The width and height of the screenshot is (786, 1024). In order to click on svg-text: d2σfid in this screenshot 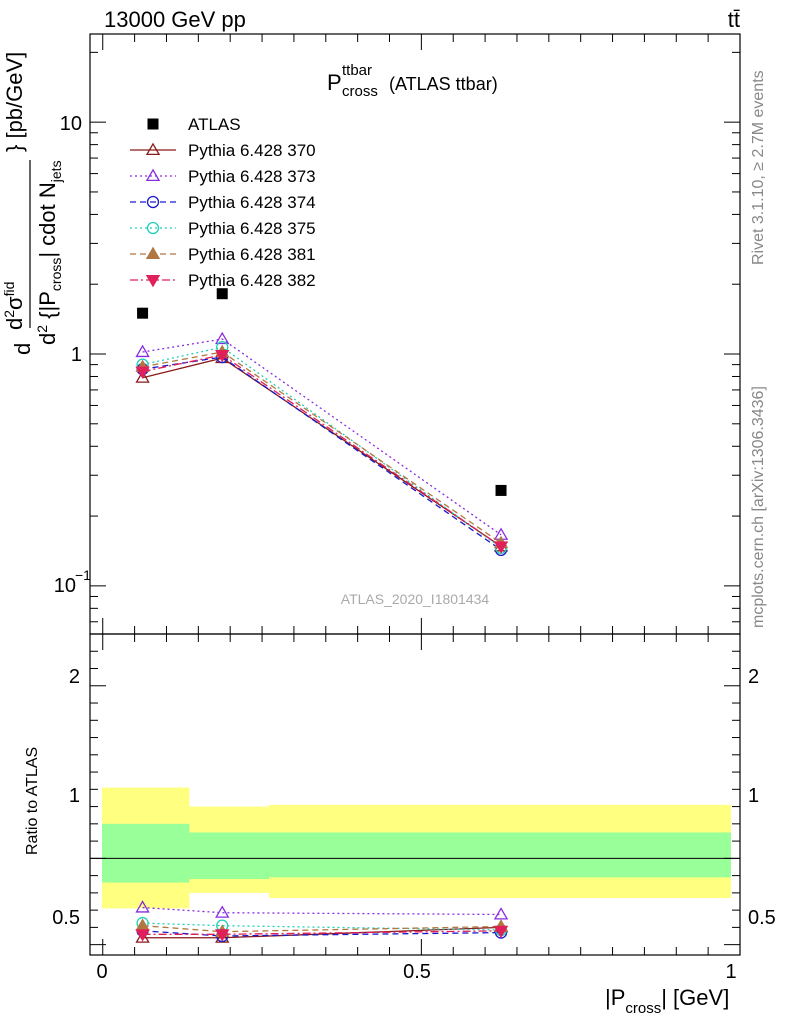, I will do `click(14, 306)`.